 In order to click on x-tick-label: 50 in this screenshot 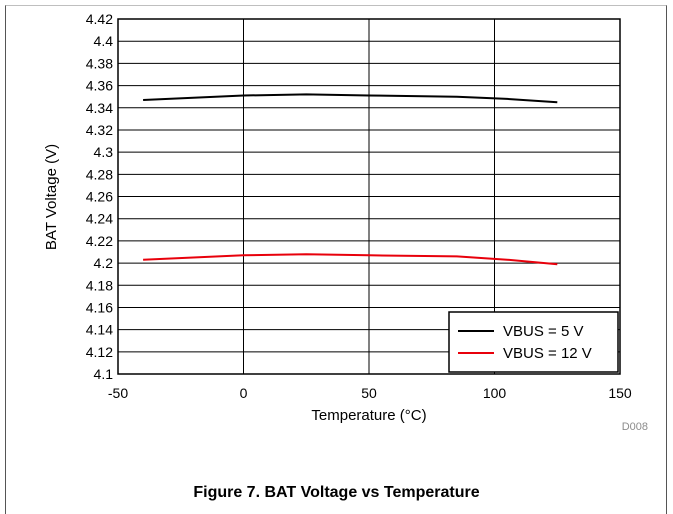, I will do `click(369, 393)`.